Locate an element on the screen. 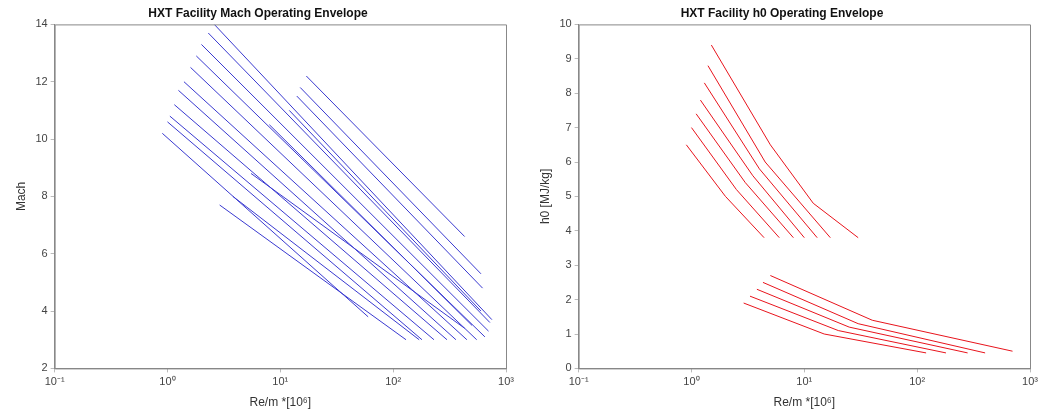 This screenshot has width=1048, height=418. y-tick-label: 3 is located at coordinates (568, 264).